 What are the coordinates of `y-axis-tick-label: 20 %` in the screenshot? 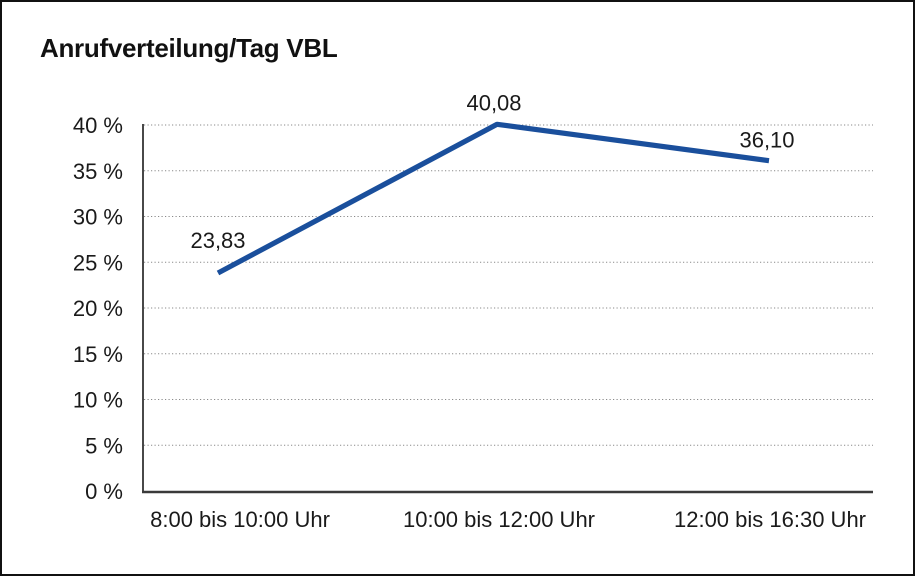 It's located at (98, 308).